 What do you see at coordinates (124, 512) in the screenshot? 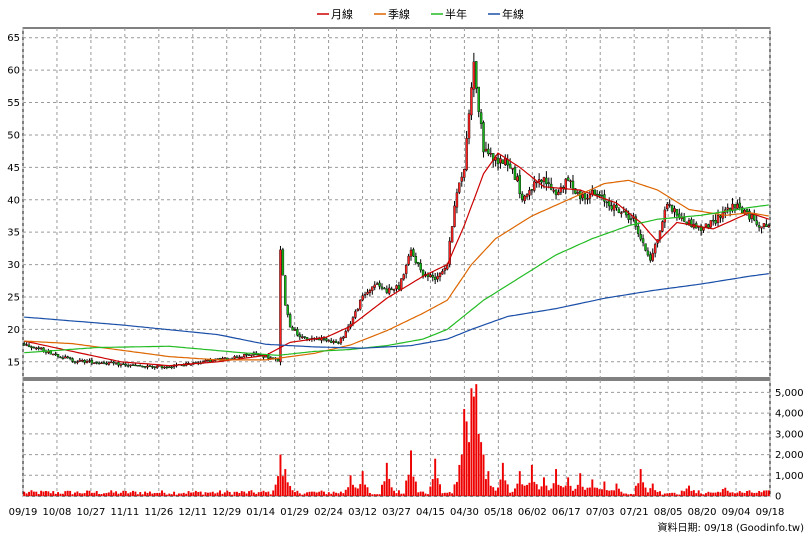
I see `x-tick-label: 11/11` at bounding box center [124, 512].